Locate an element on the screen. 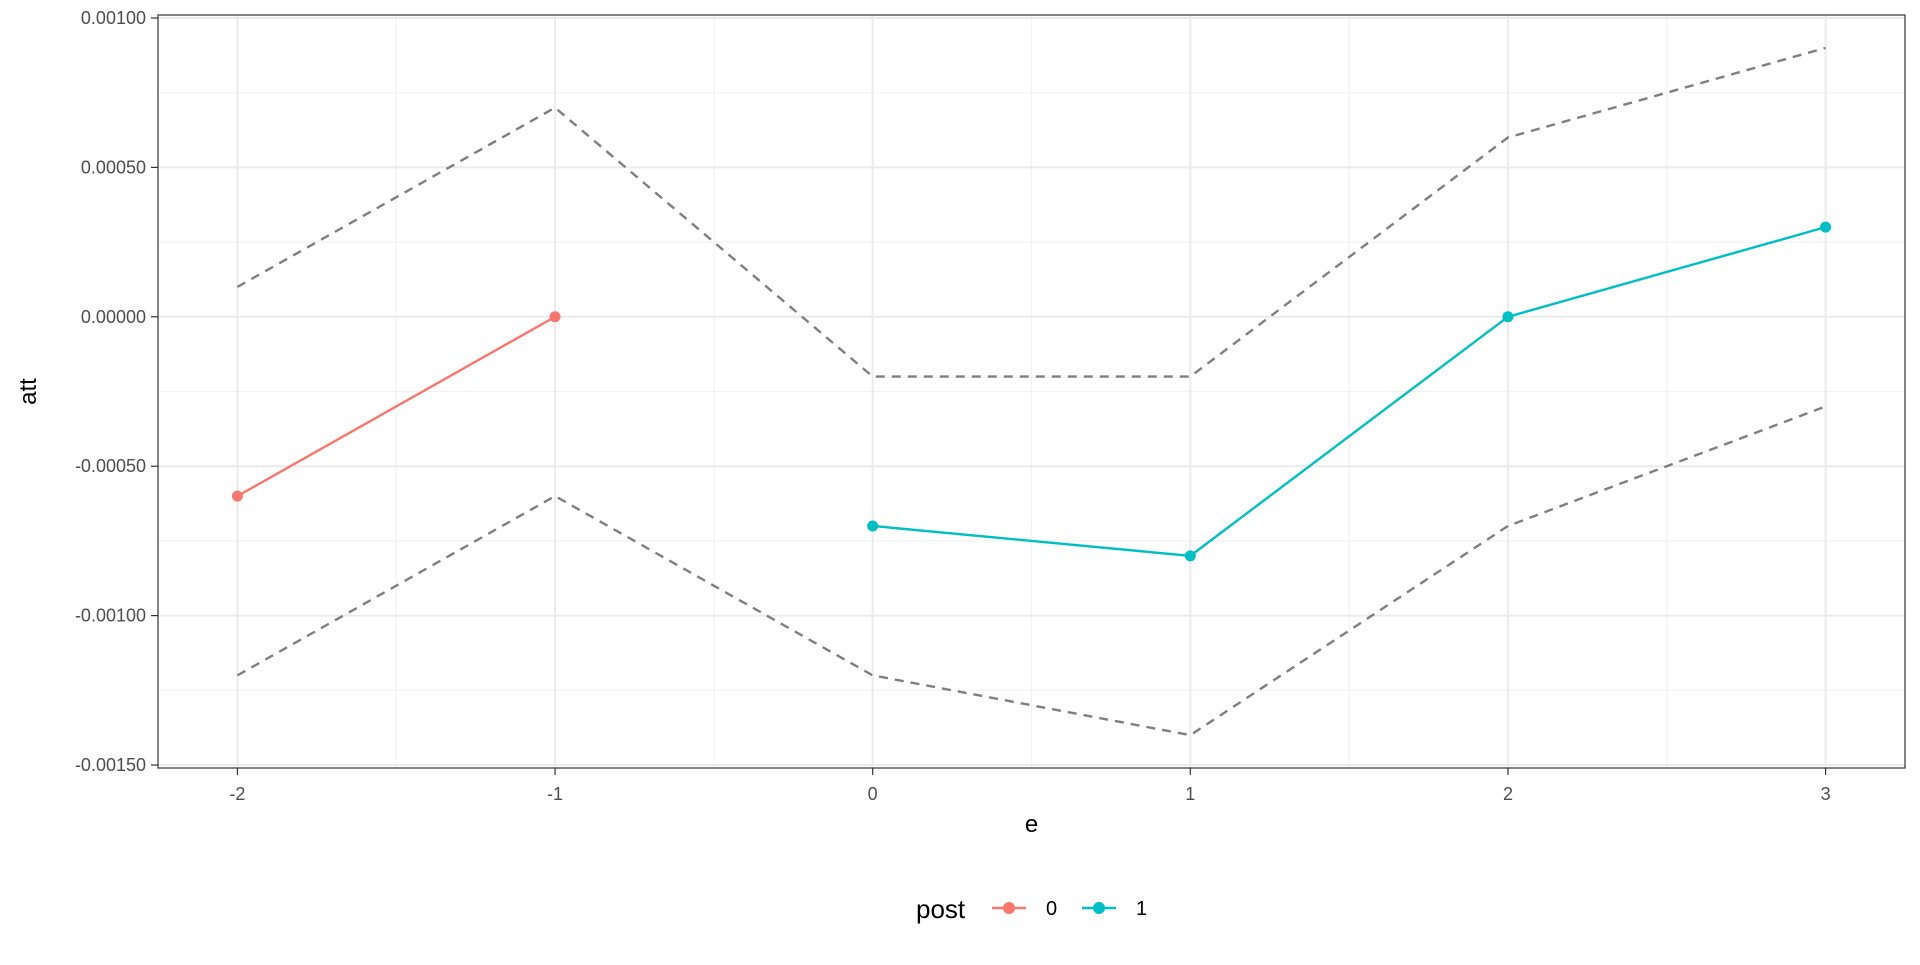 The height and width of the screenshot is (965, 1920). x-tick-label: 0 is located at coordinates (873, 794).